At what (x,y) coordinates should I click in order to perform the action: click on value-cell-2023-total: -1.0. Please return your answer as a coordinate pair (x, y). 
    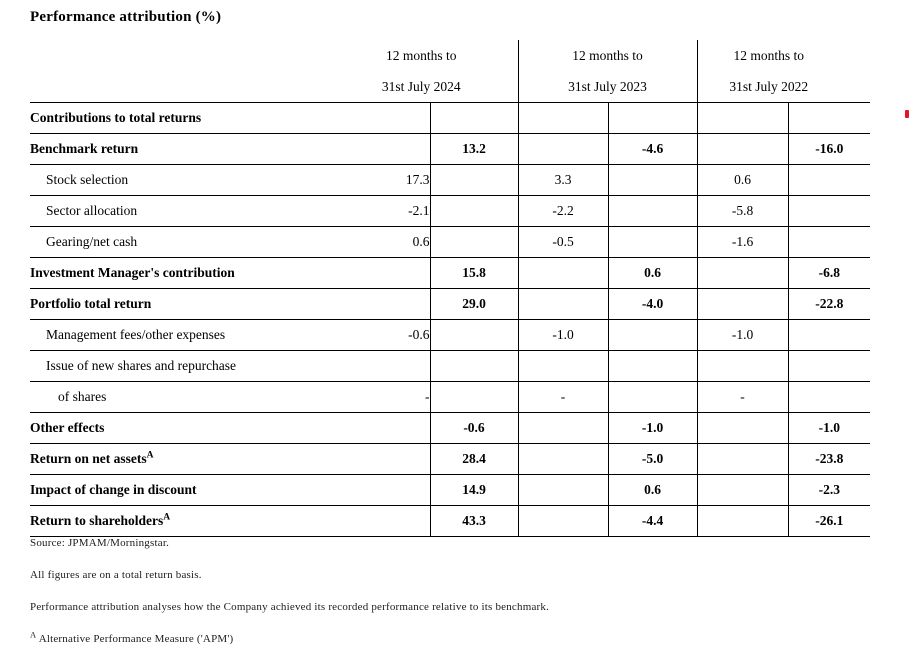
    Looking at the image, I should click on (652, 428).